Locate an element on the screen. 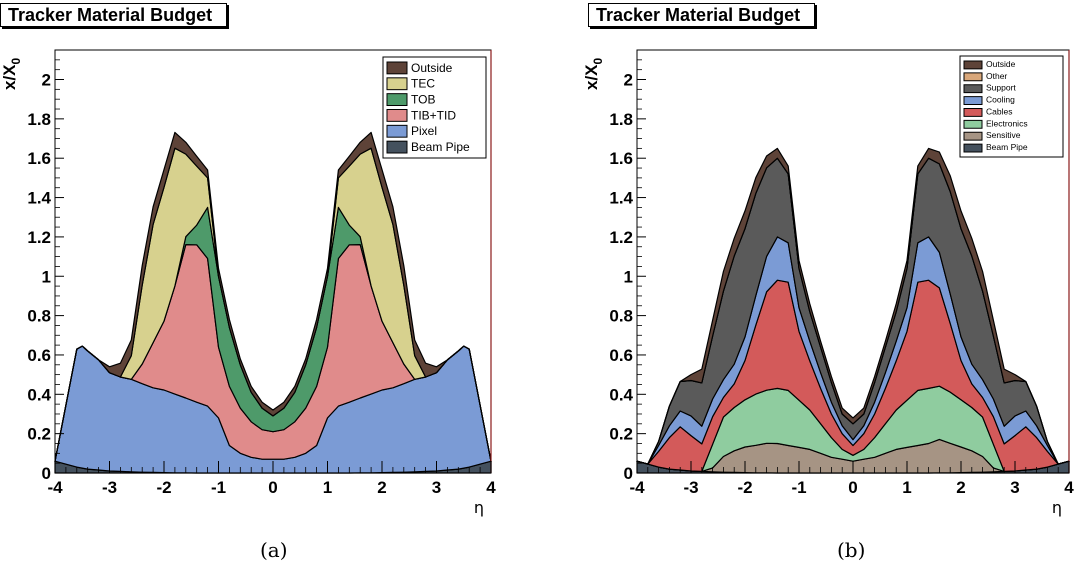  legend-label: Support is located at coordinates (1001, 88).